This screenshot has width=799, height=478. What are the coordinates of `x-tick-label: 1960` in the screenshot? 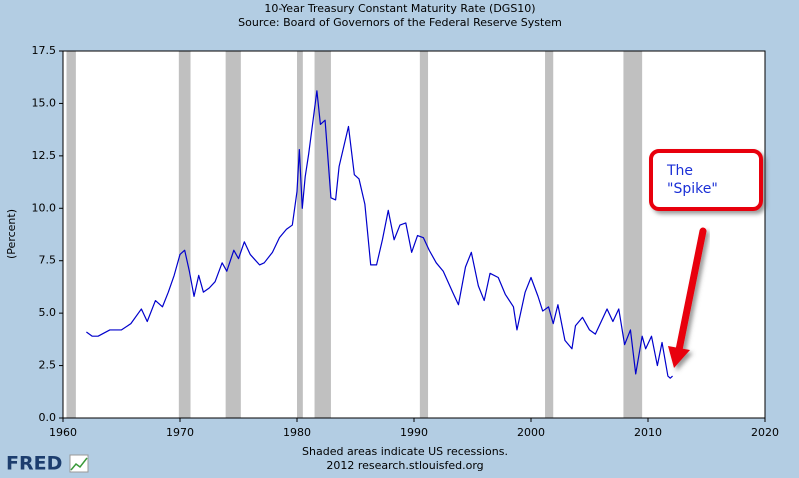 It's located at (63, 432).